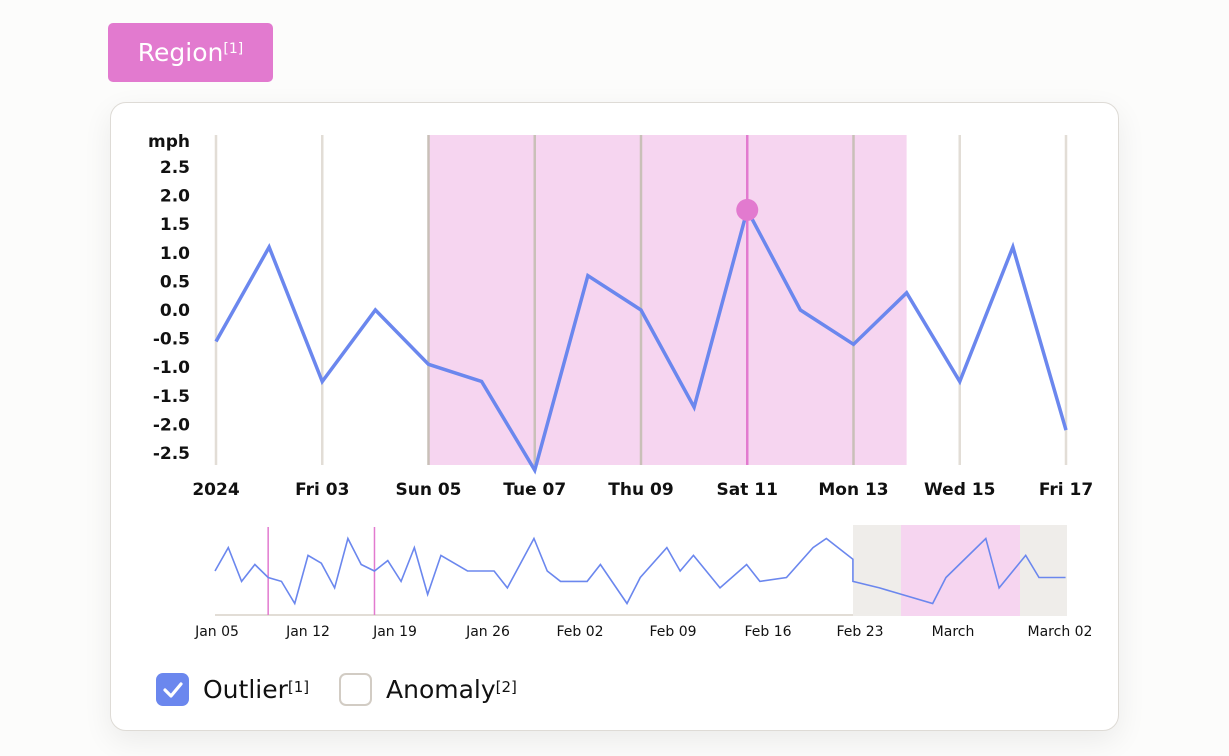 The height and width of the screenshot is (756, 1229). What do you see at coordinates (672, 632) in the screenshot?
I see `overview-x-tick-label: Feb 09` at bounding box center [672, 632].